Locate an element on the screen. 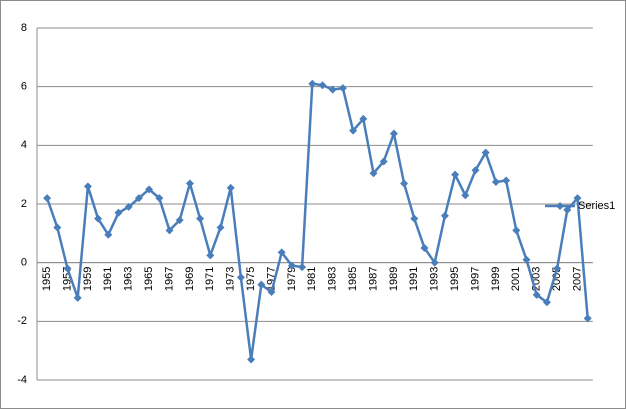  x-tick-label: 1961 is located at coordinates (108, 279).